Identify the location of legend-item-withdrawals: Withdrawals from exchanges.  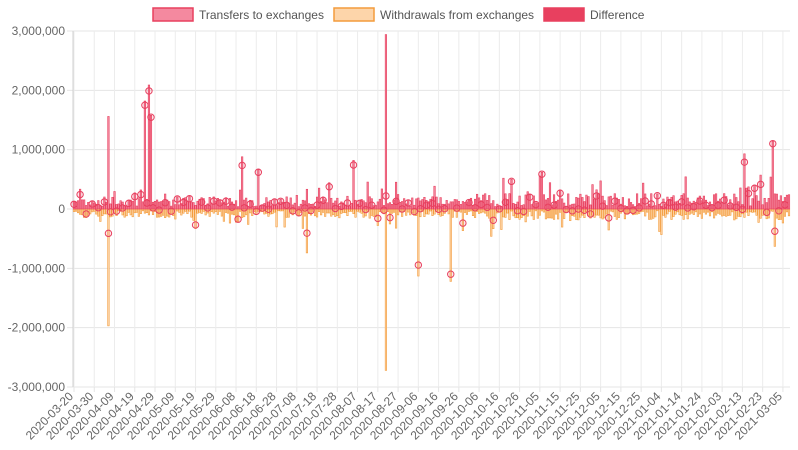
(433, 14).